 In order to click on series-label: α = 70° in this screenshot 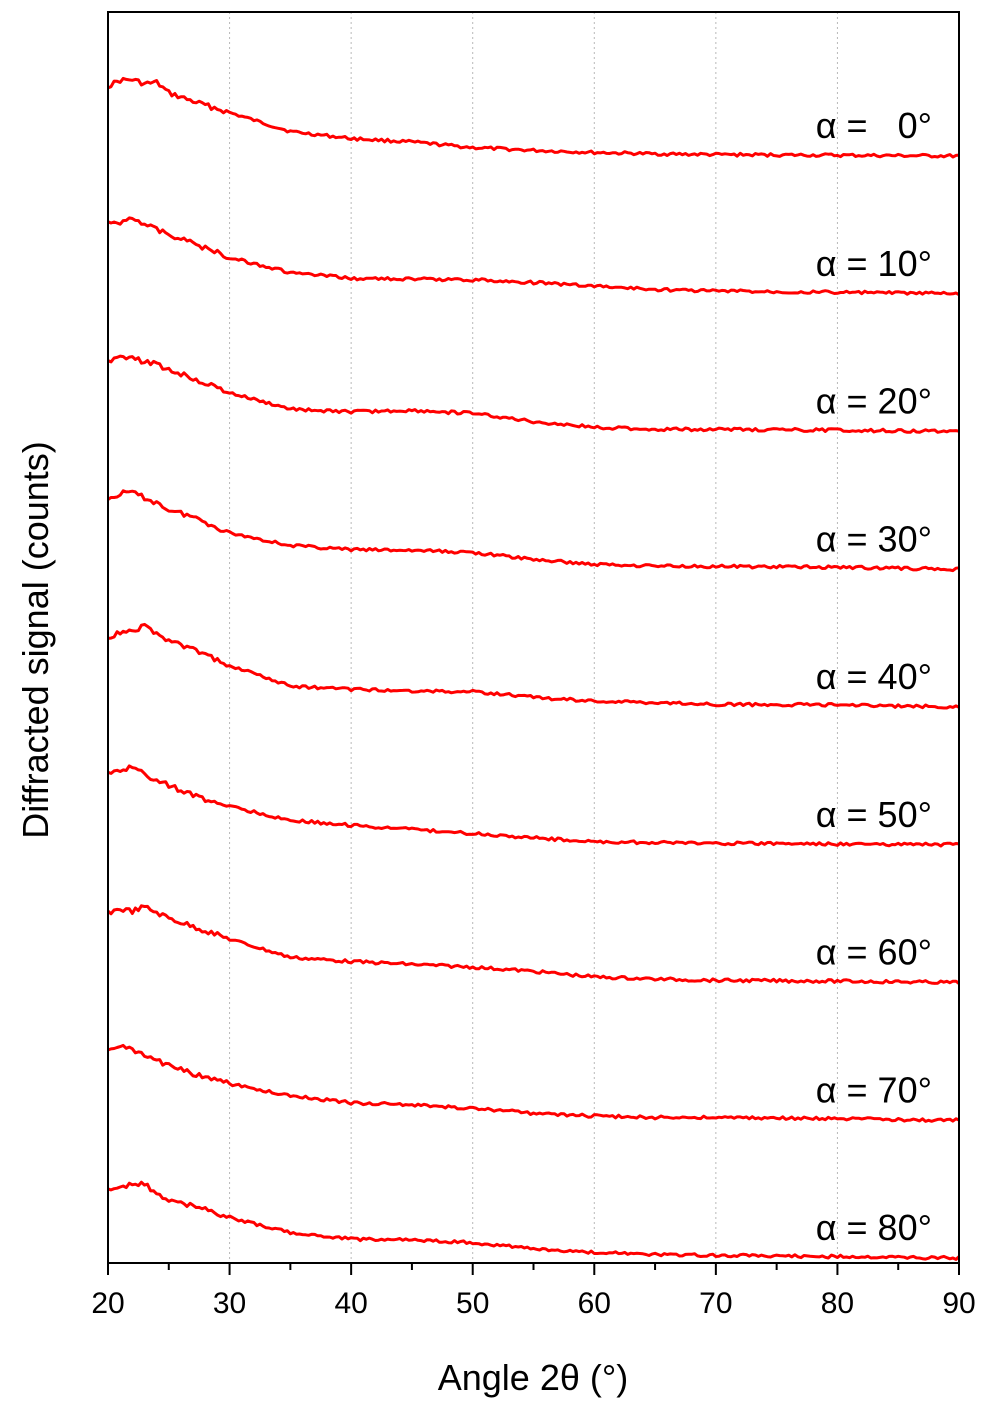, I will do `click(874, 1089)`.